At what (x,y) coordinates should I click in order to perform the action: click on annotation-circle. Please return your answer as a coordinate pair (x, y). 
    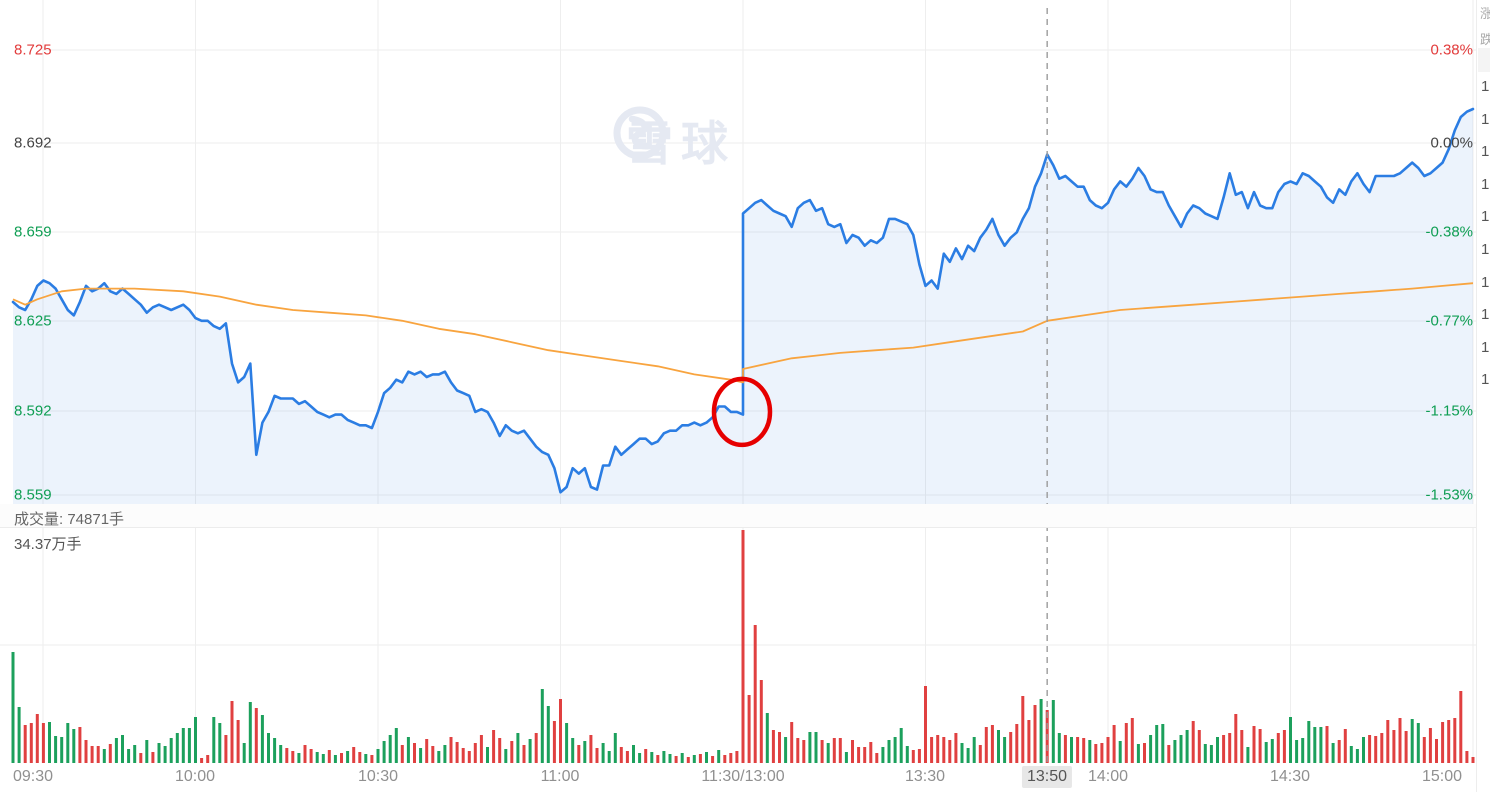
    Looking at the image, I should click on (742, 412).